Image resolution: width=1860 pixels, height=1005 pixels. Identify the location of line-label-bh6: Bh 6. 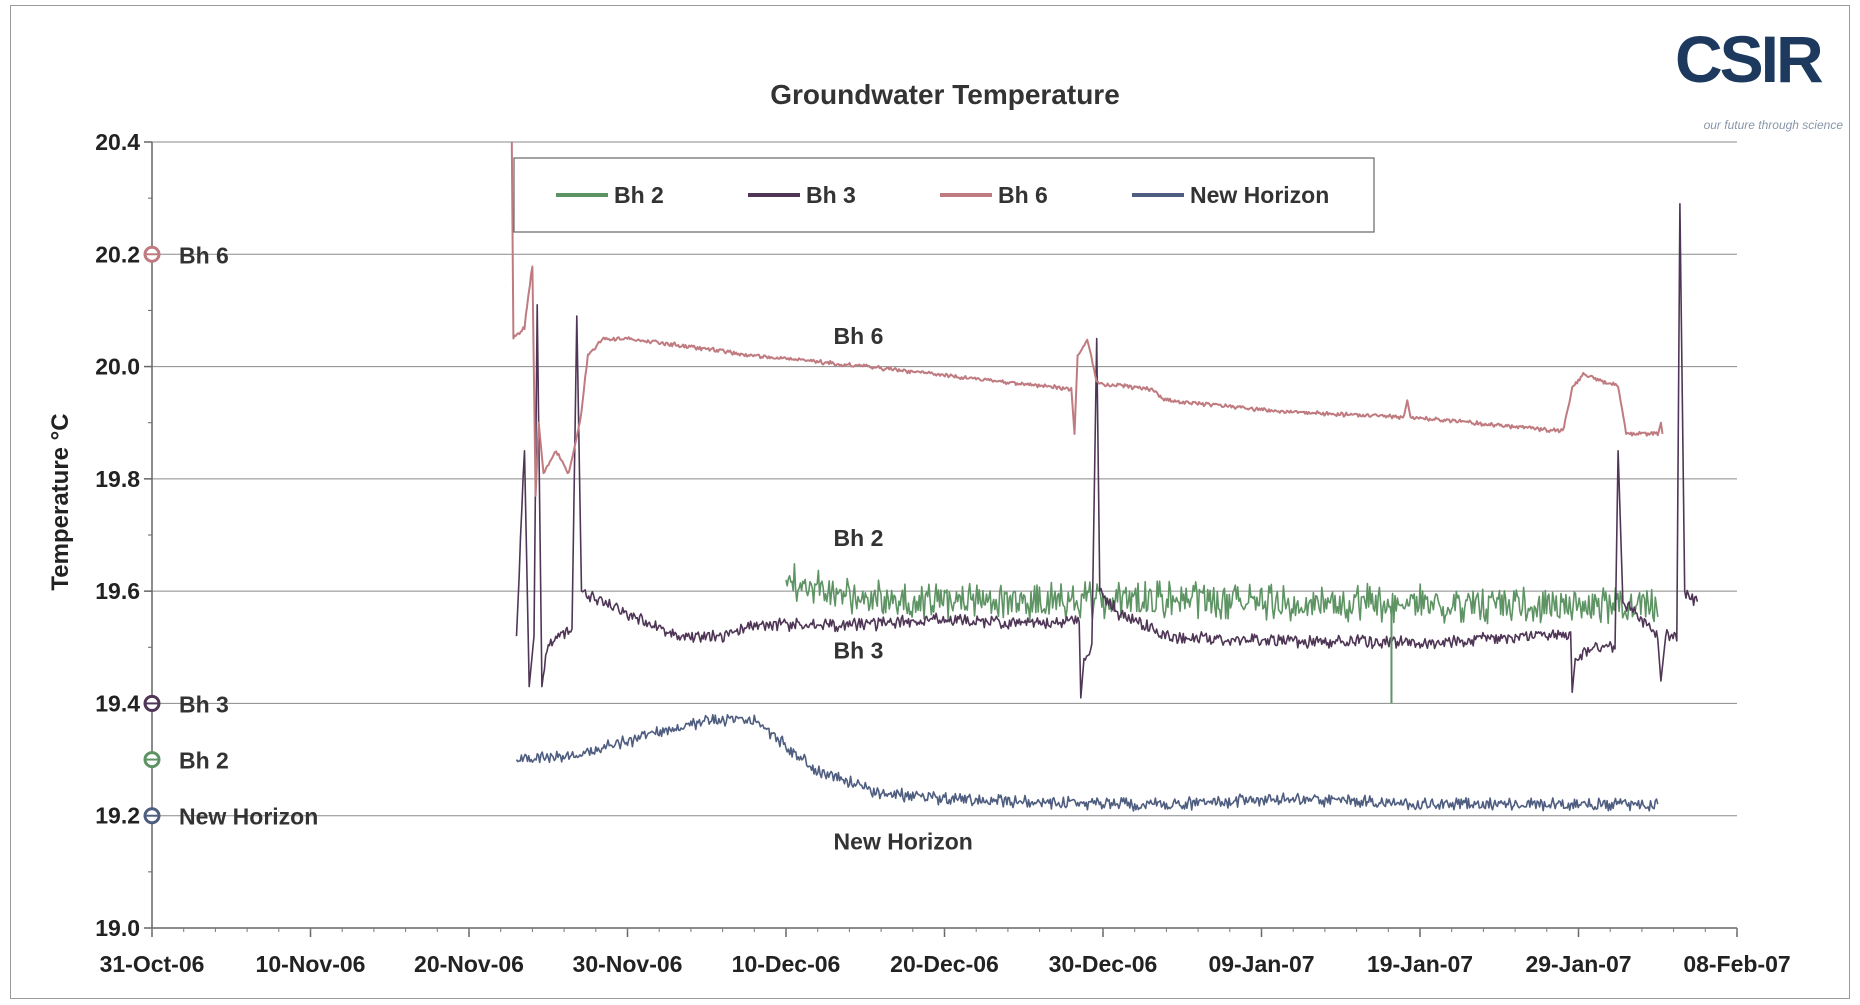
(859, 336).